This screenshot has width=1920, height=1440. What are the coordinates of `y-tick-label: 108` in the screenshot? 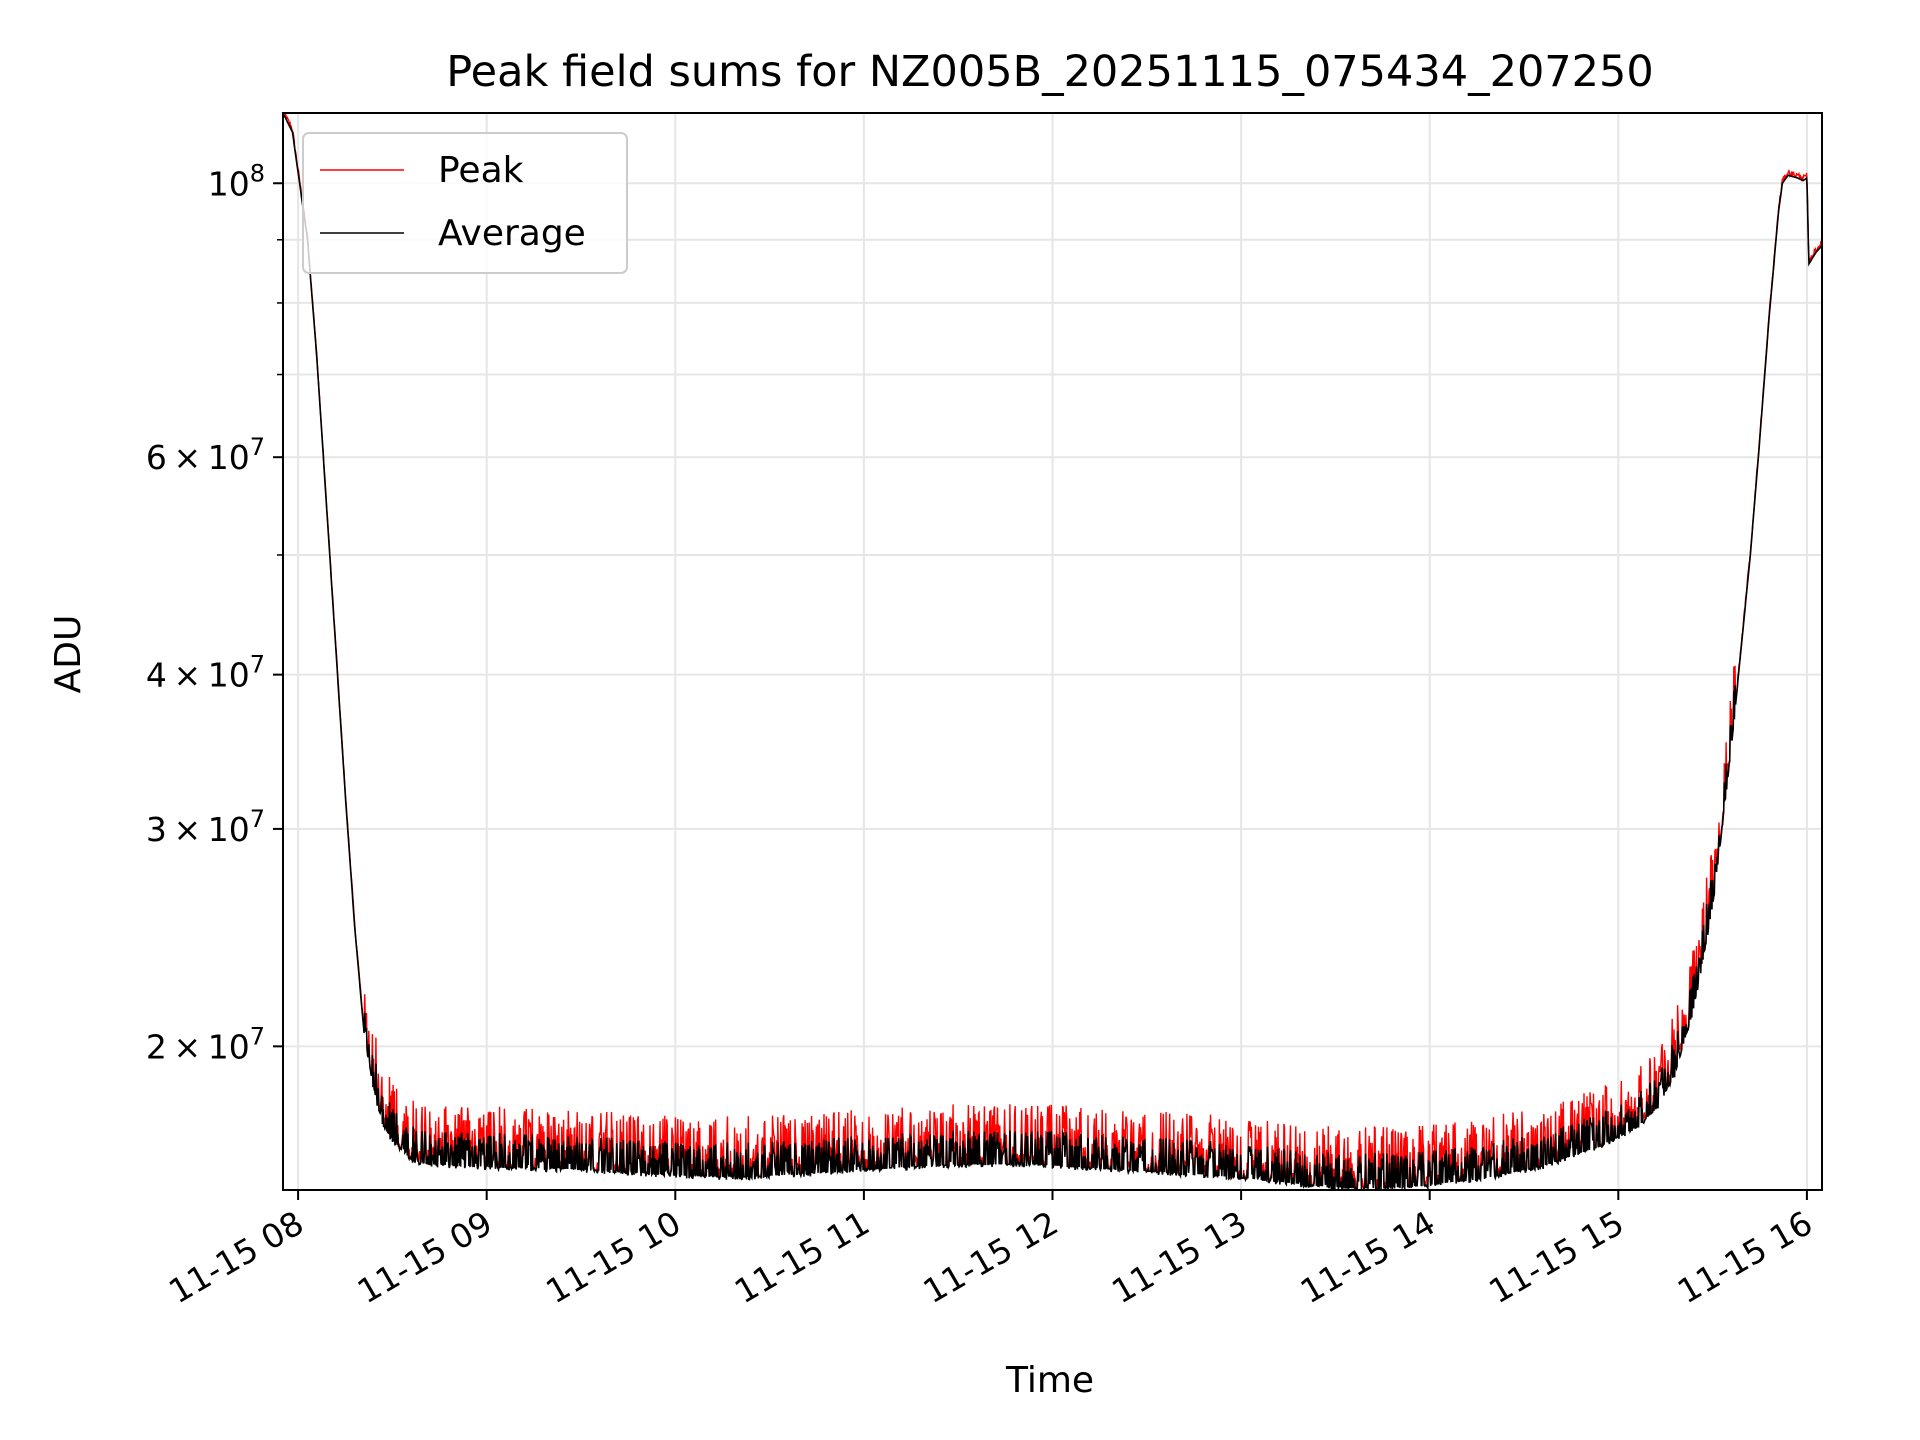 It's located at (236, 181).